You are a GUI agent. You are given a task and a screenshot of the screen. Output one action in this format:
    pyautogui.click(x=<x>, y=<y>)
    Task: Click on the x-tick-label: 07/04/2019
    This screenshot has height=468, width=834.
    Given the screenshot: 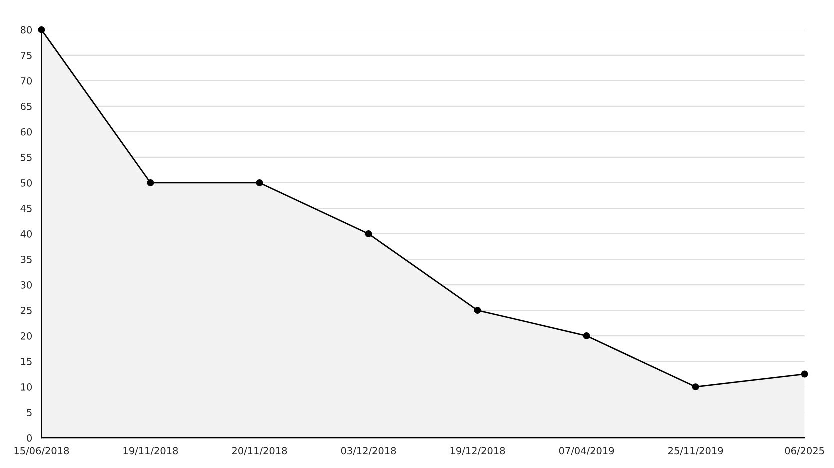 What is the action you would take?
    pyautogui.click(x=586, y=451)
    